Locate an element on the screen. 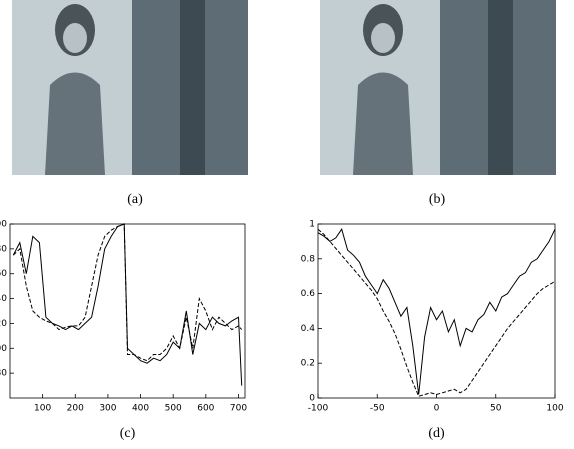 The width and height of the screenshot is (574, 449). caption: (d) is located at coordinates (436, 433).